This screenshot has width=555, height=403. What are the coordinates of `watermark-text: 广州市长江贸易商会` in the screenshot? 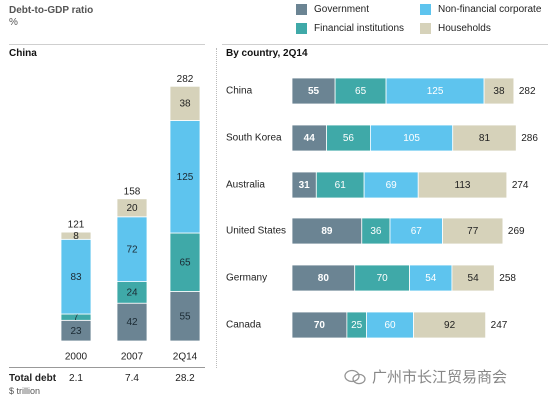 It's located at (440, 377).